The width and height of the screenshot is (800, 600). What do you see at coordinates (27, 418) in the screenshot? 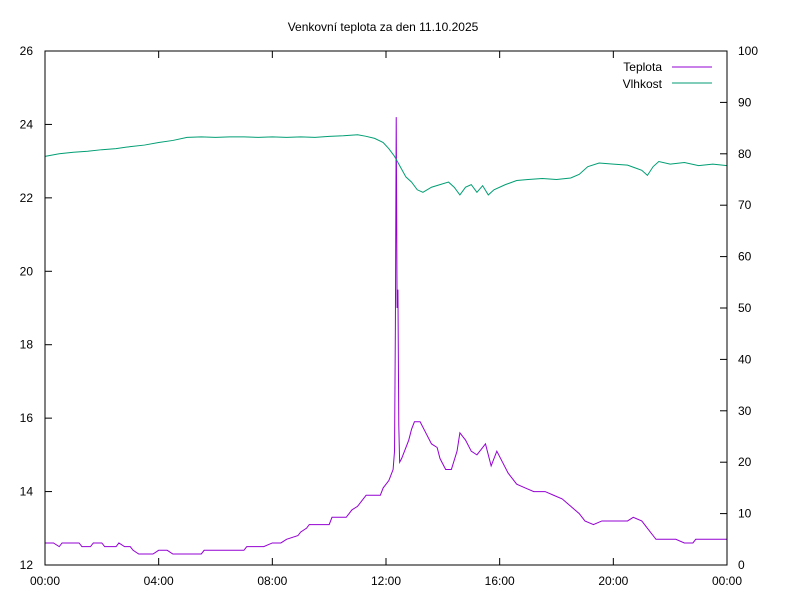
I see `y-left-tick-label: 16` at bounding box center [27, 418].